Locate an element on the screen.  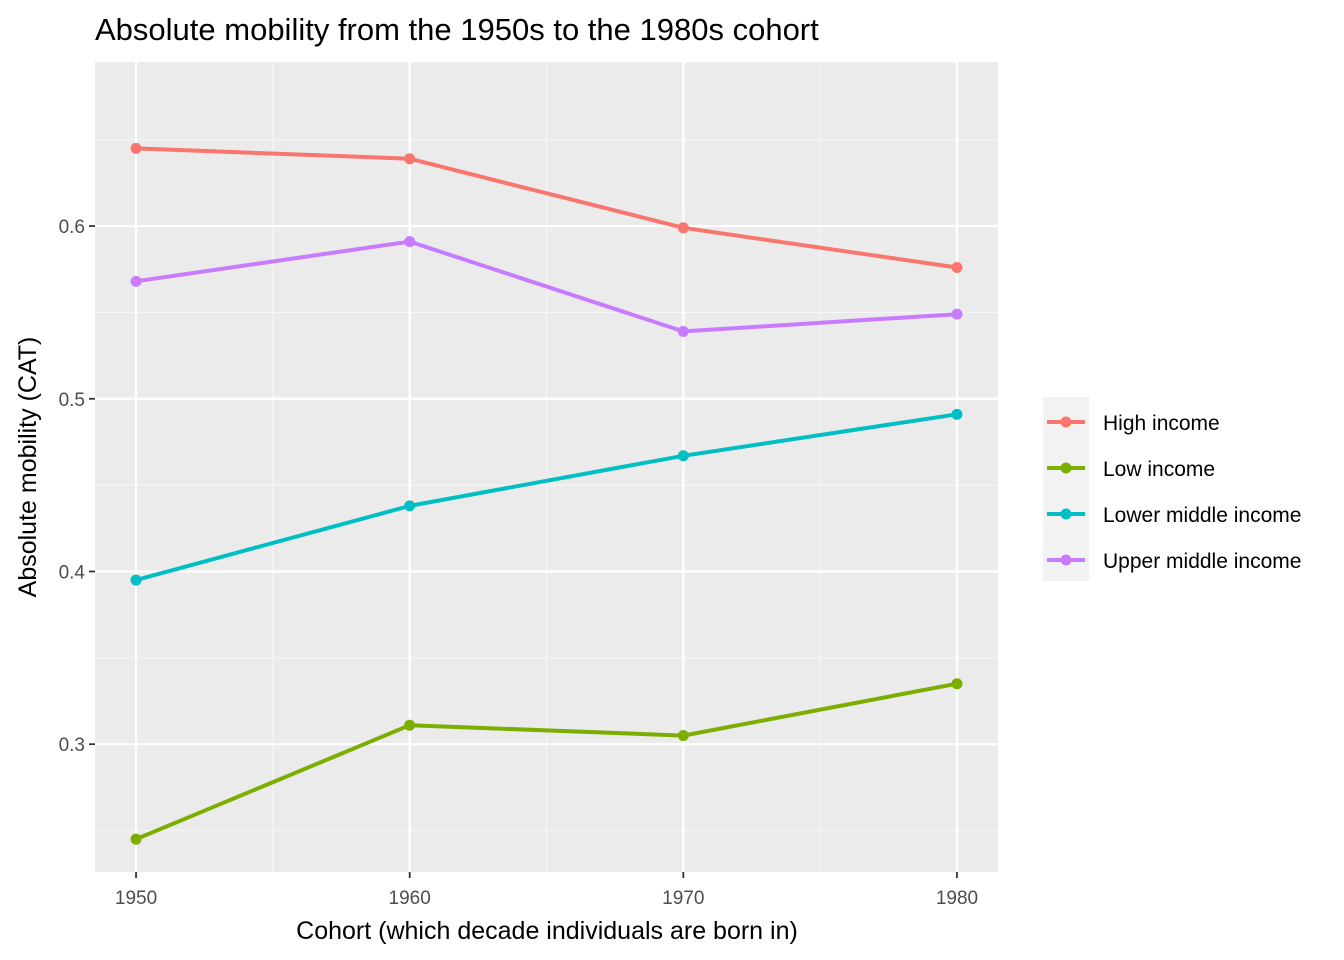
series-lower-middle-income is located at coordinates (546, 497).